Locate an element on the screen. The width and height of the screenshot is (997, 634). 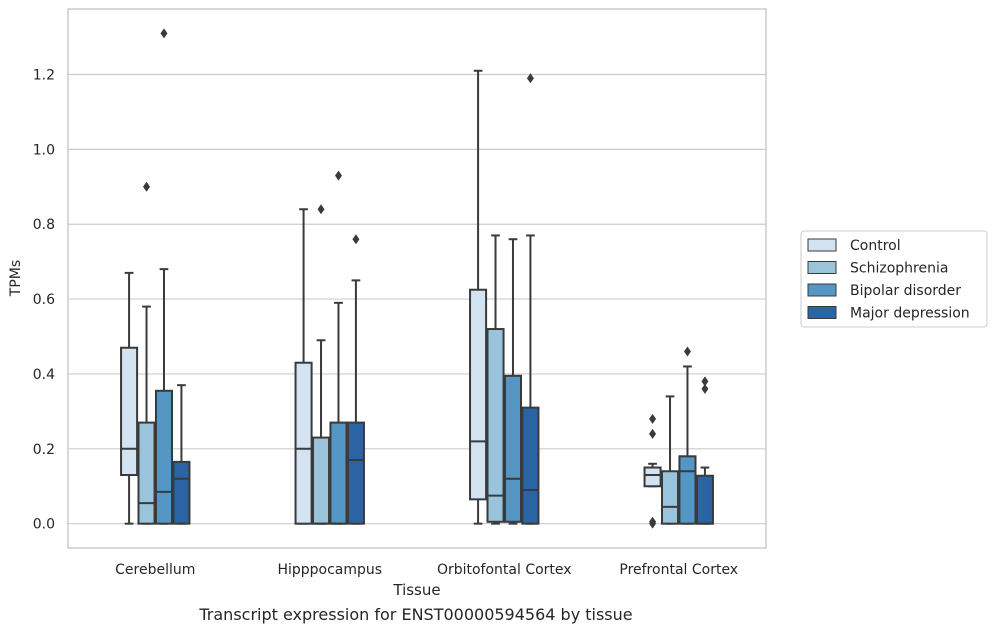
x-tick-label: Hipppocampus is located at coordinates (329, 570).